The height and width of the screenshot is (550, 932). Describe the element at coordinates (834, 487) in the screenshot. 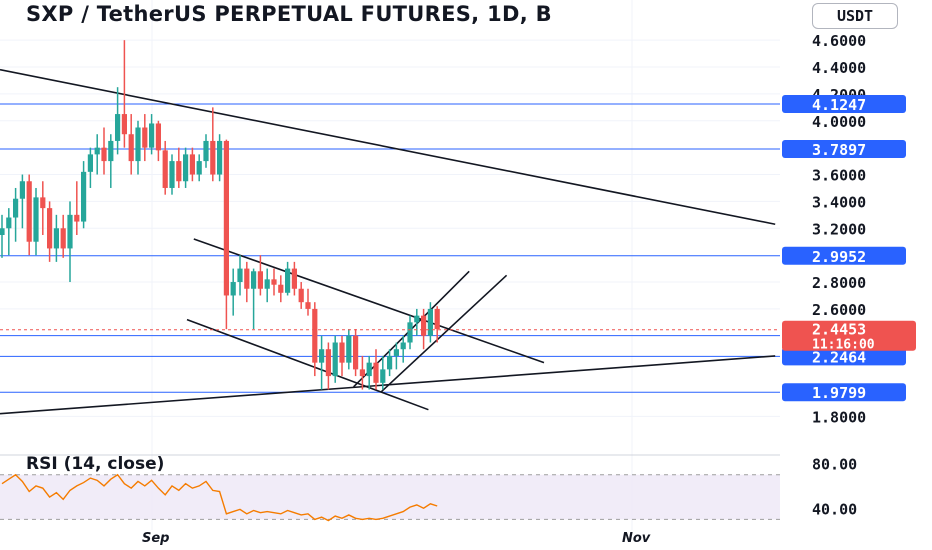

I see `rsi-axis: 80.00 40.00` at that location.